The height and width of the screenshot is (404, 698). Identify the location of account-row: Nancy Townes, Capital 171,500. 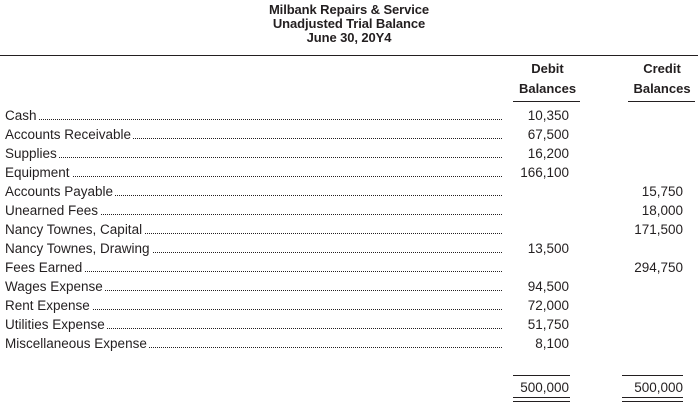
(349, 229).